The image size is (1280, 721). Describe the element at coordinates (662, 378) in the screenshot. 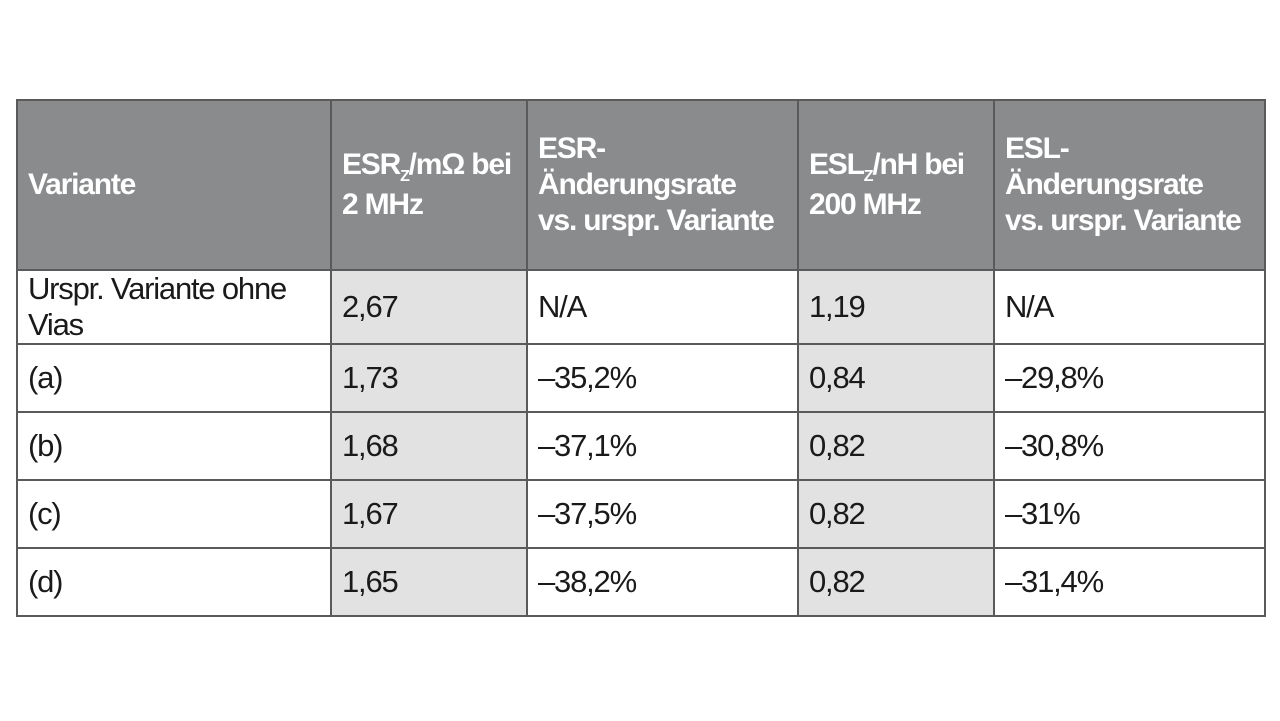

I see `cell-esr-rate: –35,2%` at that location.